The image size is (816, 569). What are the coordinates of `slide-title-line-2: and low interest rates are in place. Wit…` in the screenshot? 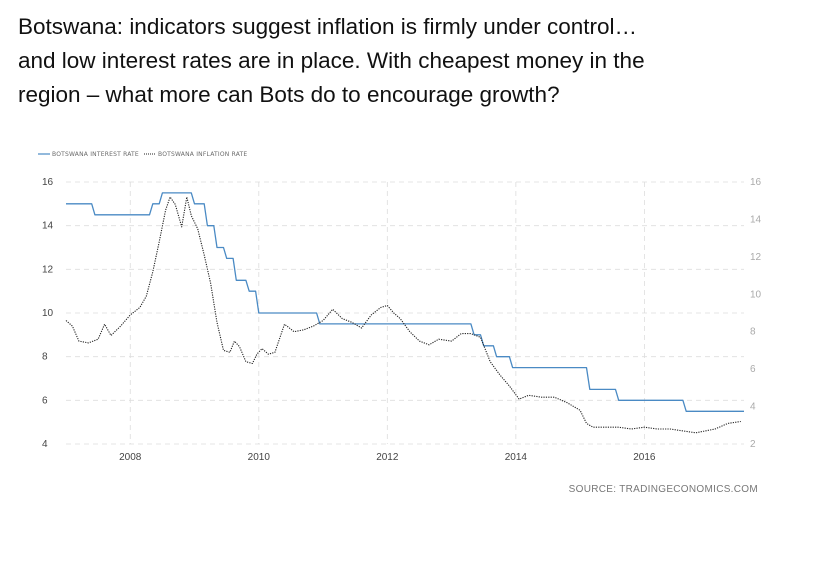 It's located at (331, 60).